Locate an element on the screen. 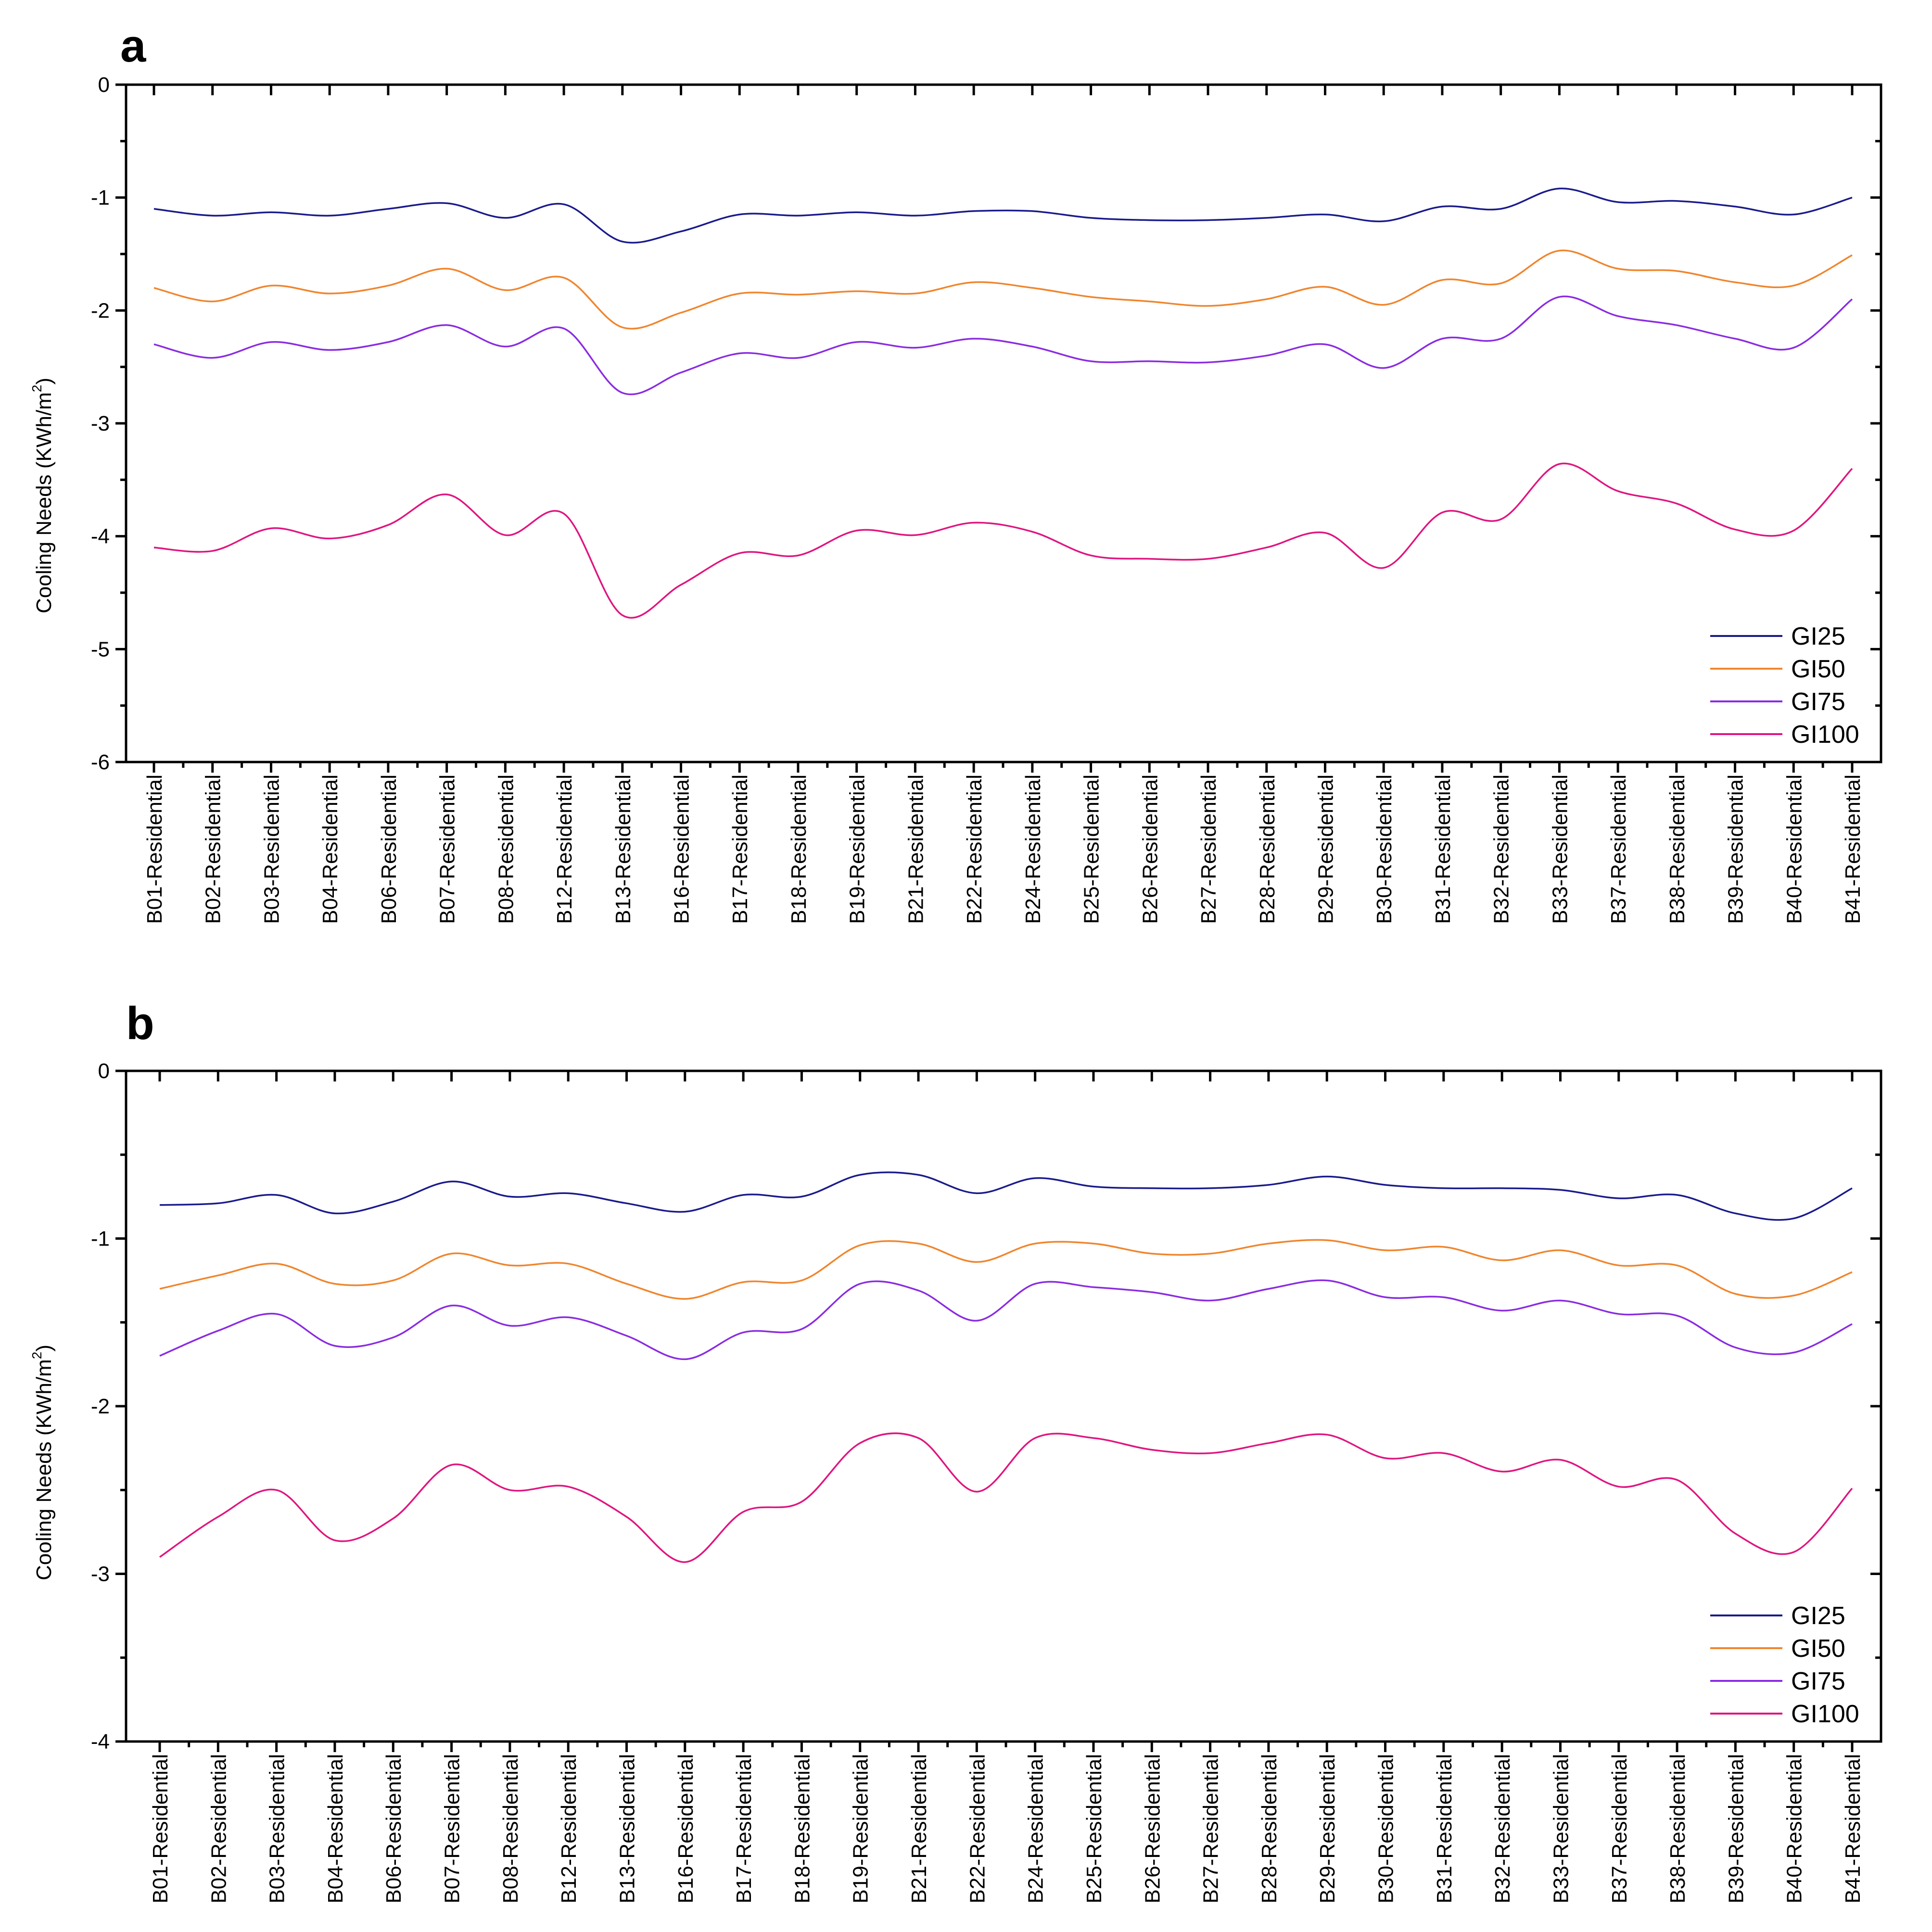  panel-b-y-tick-label: -4 is located at coordinates (100, 1742).